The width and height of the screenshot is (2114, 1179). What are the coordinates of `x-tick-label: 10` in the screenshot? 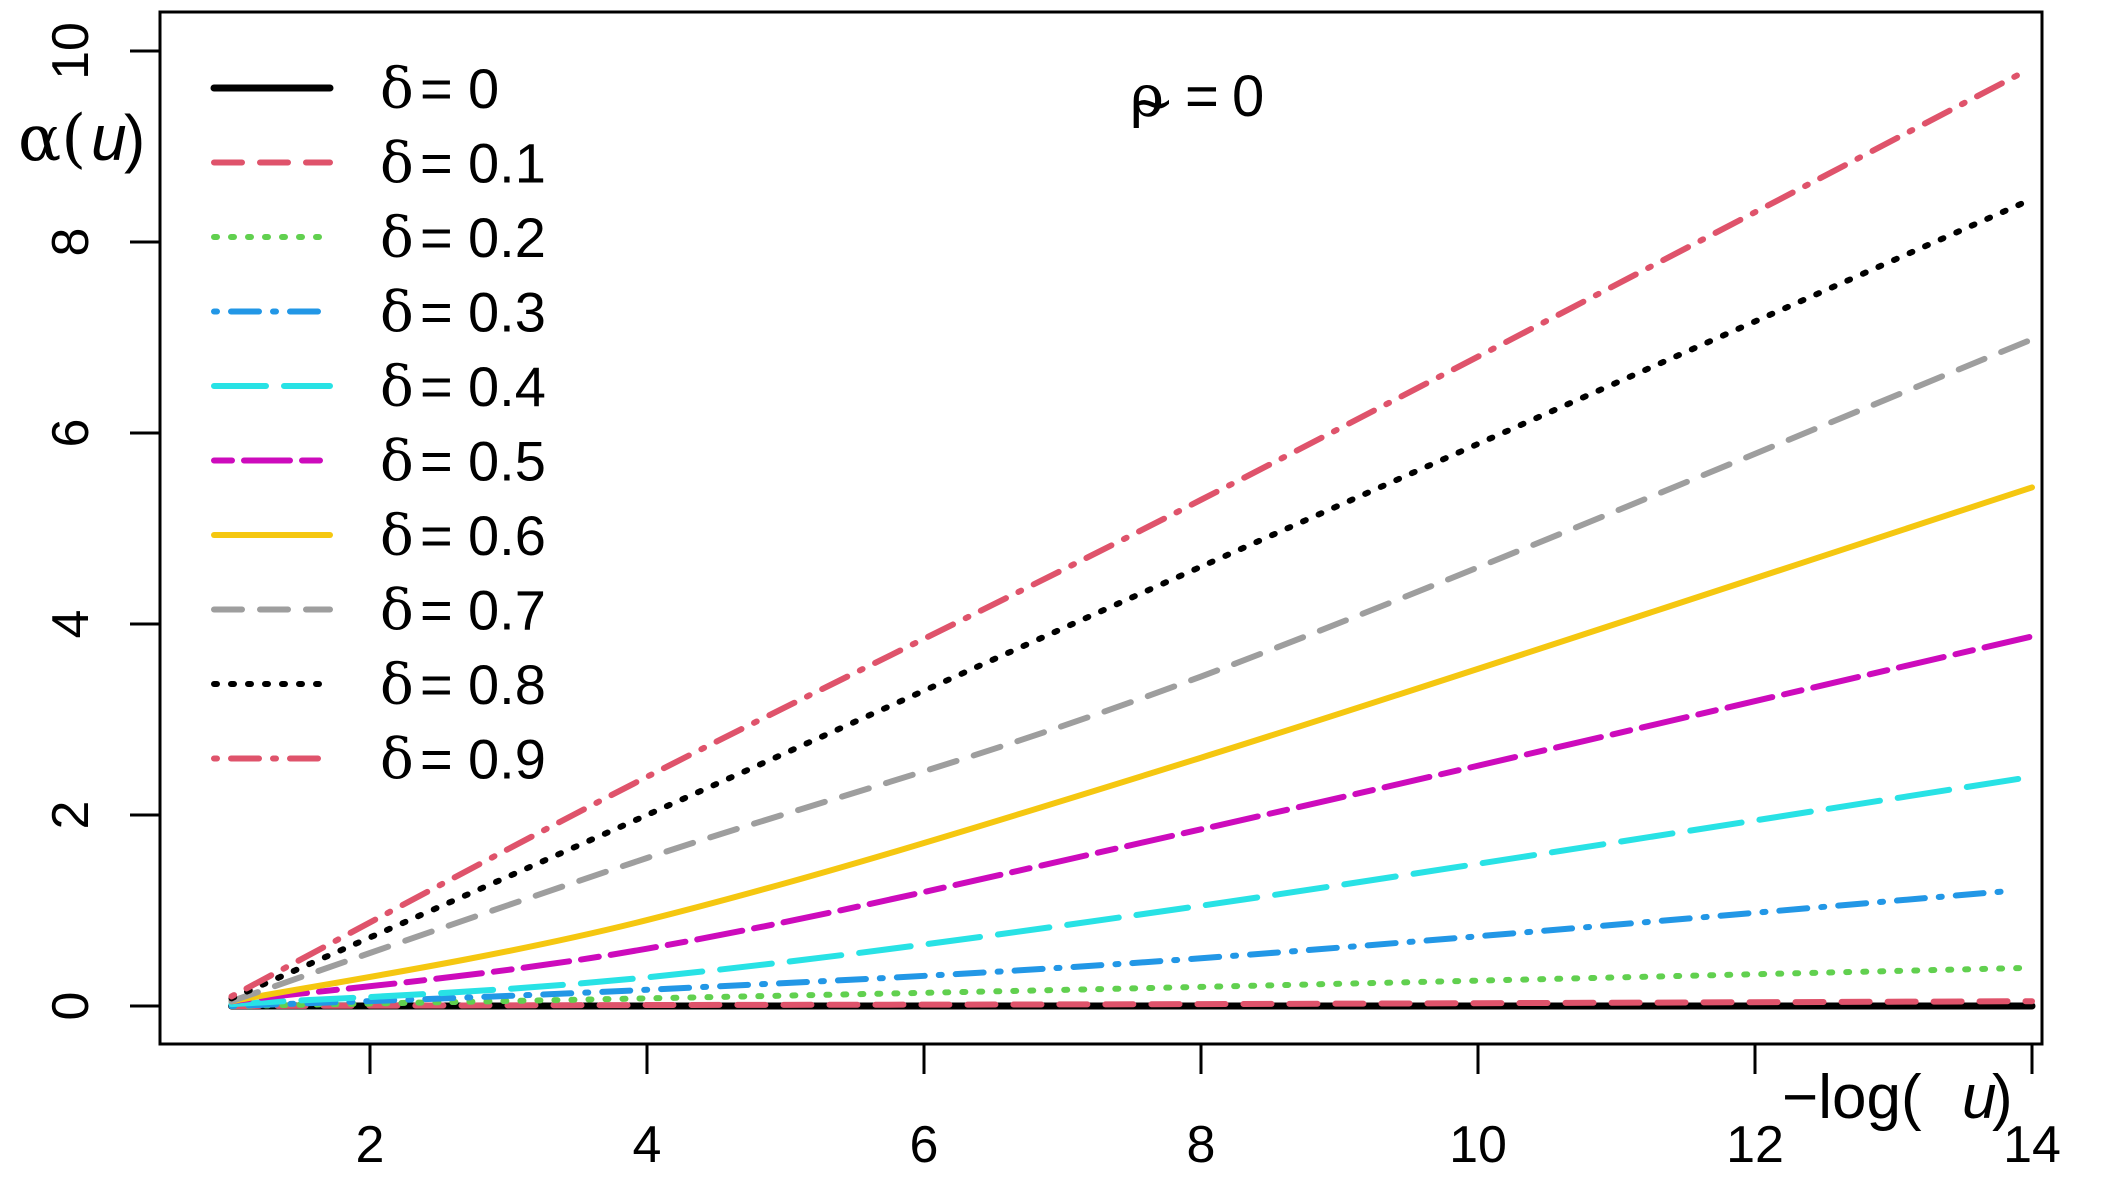 It's located at (1478, 1145).